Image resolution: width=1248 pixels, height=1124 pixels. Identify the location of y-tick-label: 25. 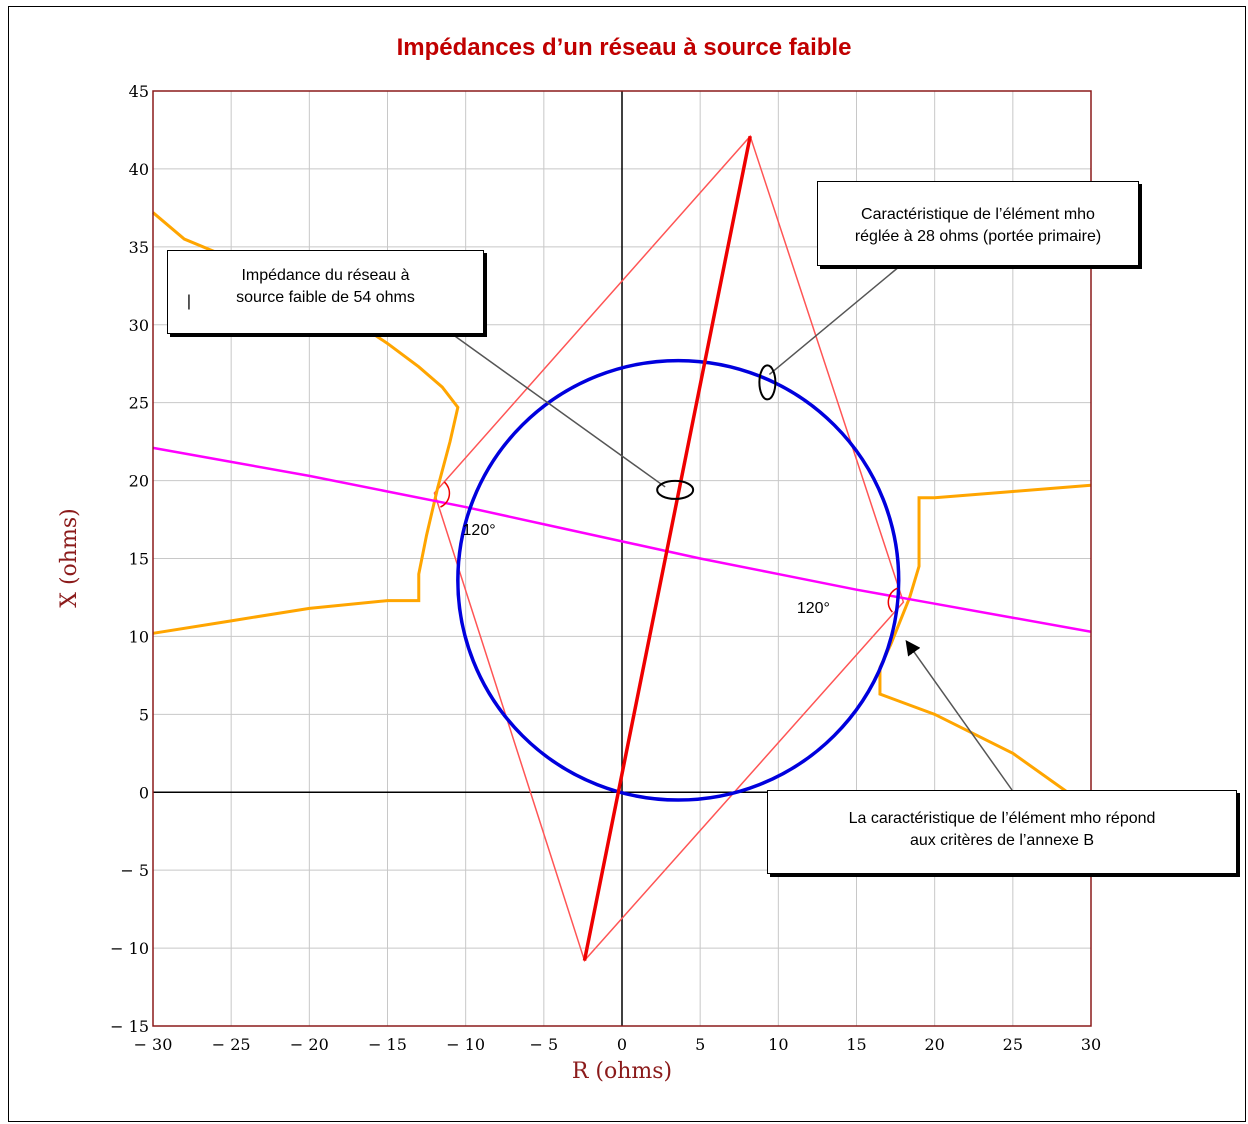
(139, 403).